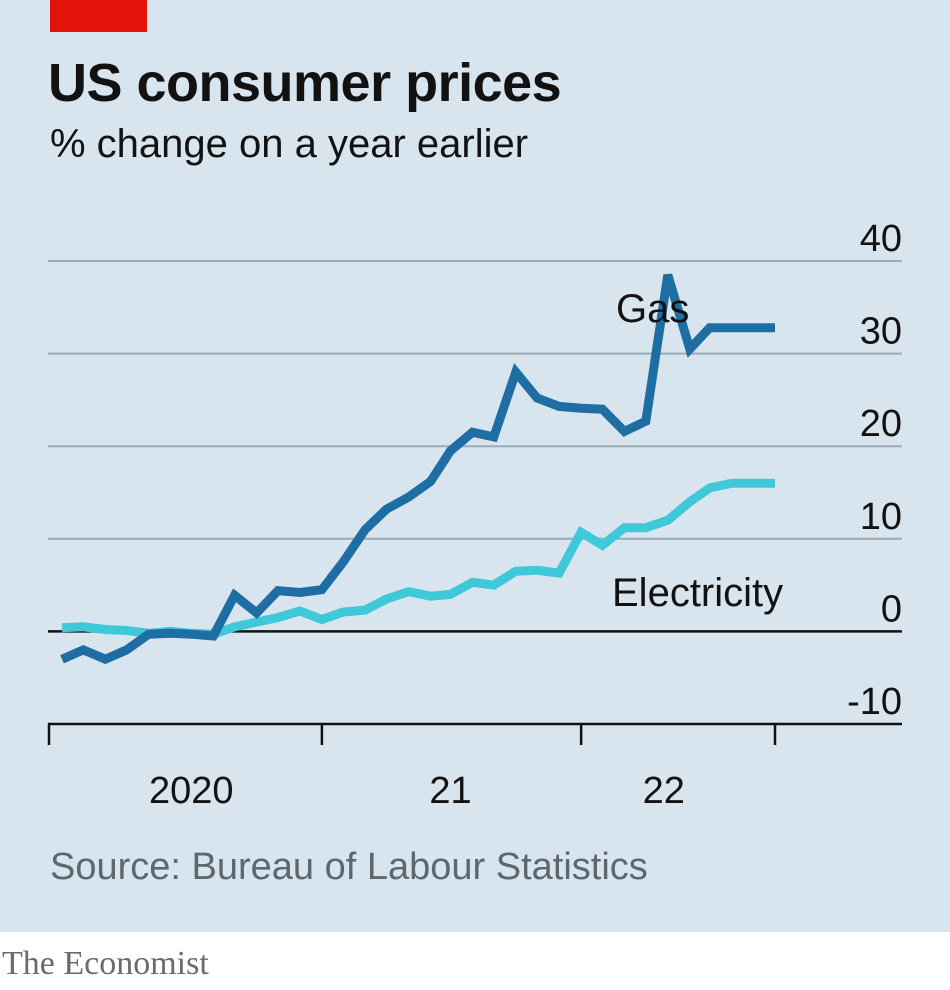  I want to click on y-tick-label: 20, so click(881, 424).